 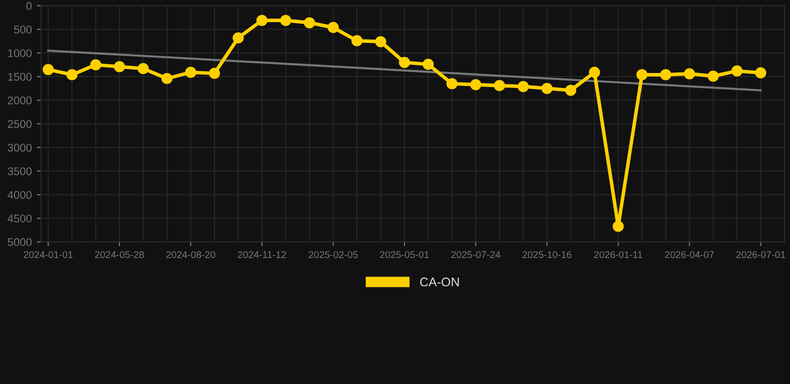 What do you see at coordinates (262, 254) in the screenshot?
I see `x-tick-label: 2024-11-12` at bounding box center [262, 254].